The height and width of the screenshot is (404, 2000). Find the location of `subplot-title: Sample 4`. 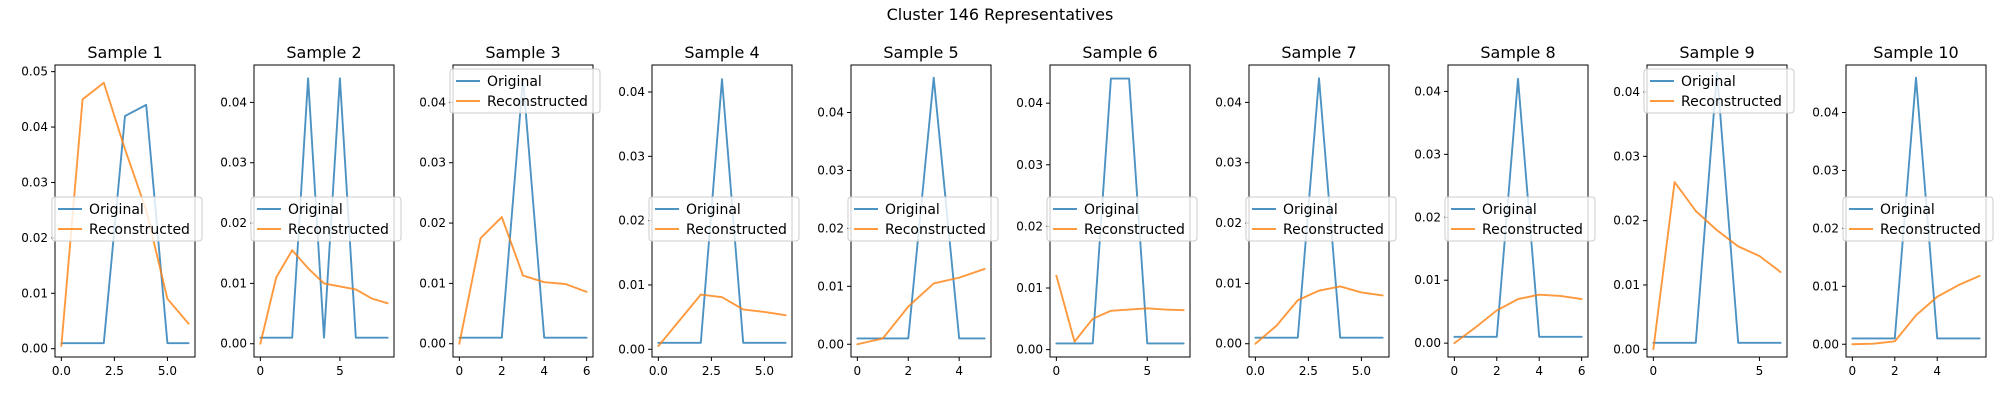

subplot-title: Sample 4 is located at coordinates (721, 52).